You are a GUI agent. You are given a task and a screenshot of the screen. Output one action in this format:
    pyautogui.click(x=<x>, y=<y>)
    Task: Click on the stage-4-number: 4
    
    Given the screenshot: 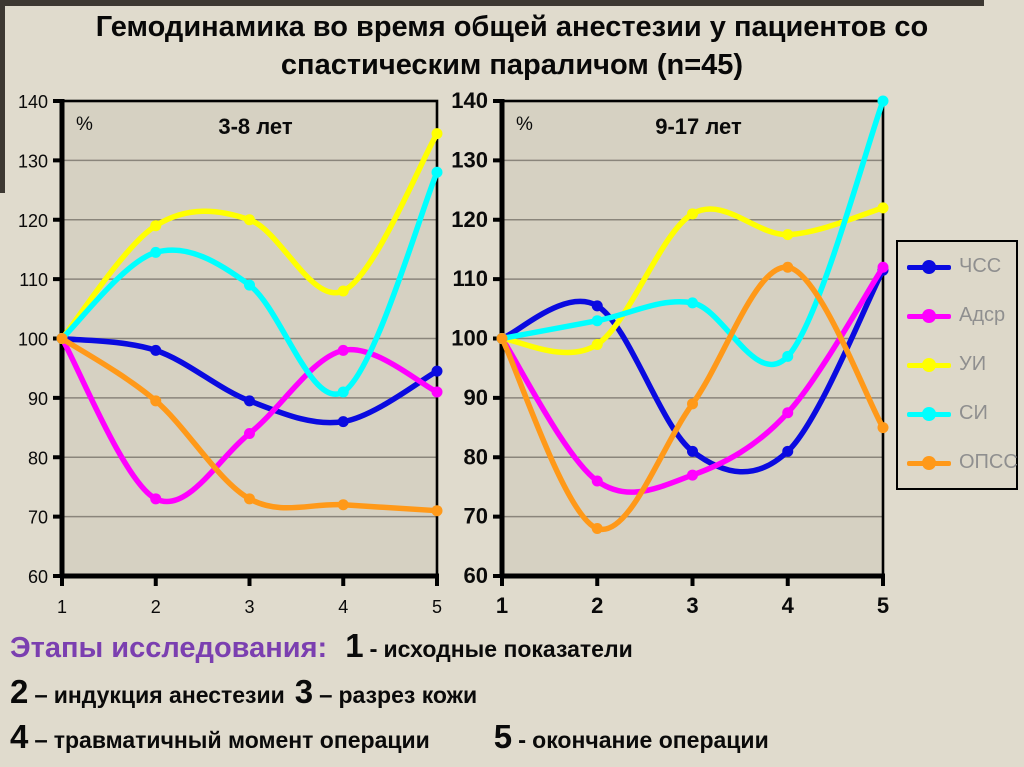 What is the action you would take?
    pyautogui.click(x=19, y=737)
    